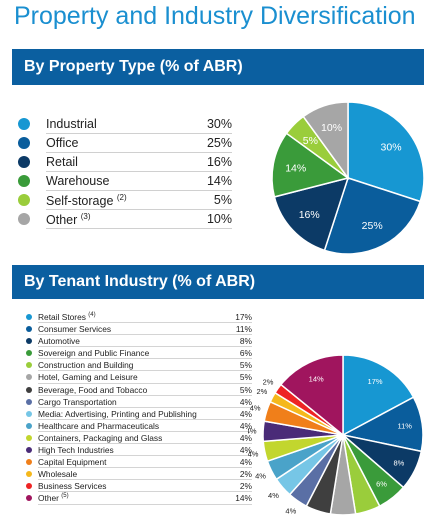 The image size is (433, 528). I want to click on legend-label: Industrial, so click(71, 124).